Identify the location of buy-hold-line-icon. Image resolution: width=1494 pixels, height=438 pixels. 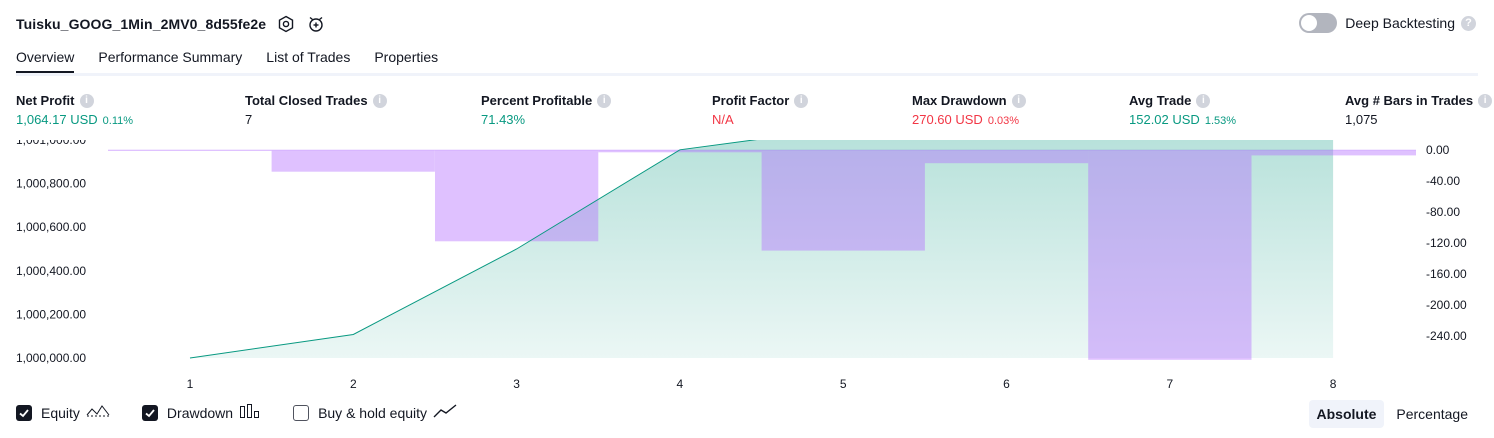
(445, 412).